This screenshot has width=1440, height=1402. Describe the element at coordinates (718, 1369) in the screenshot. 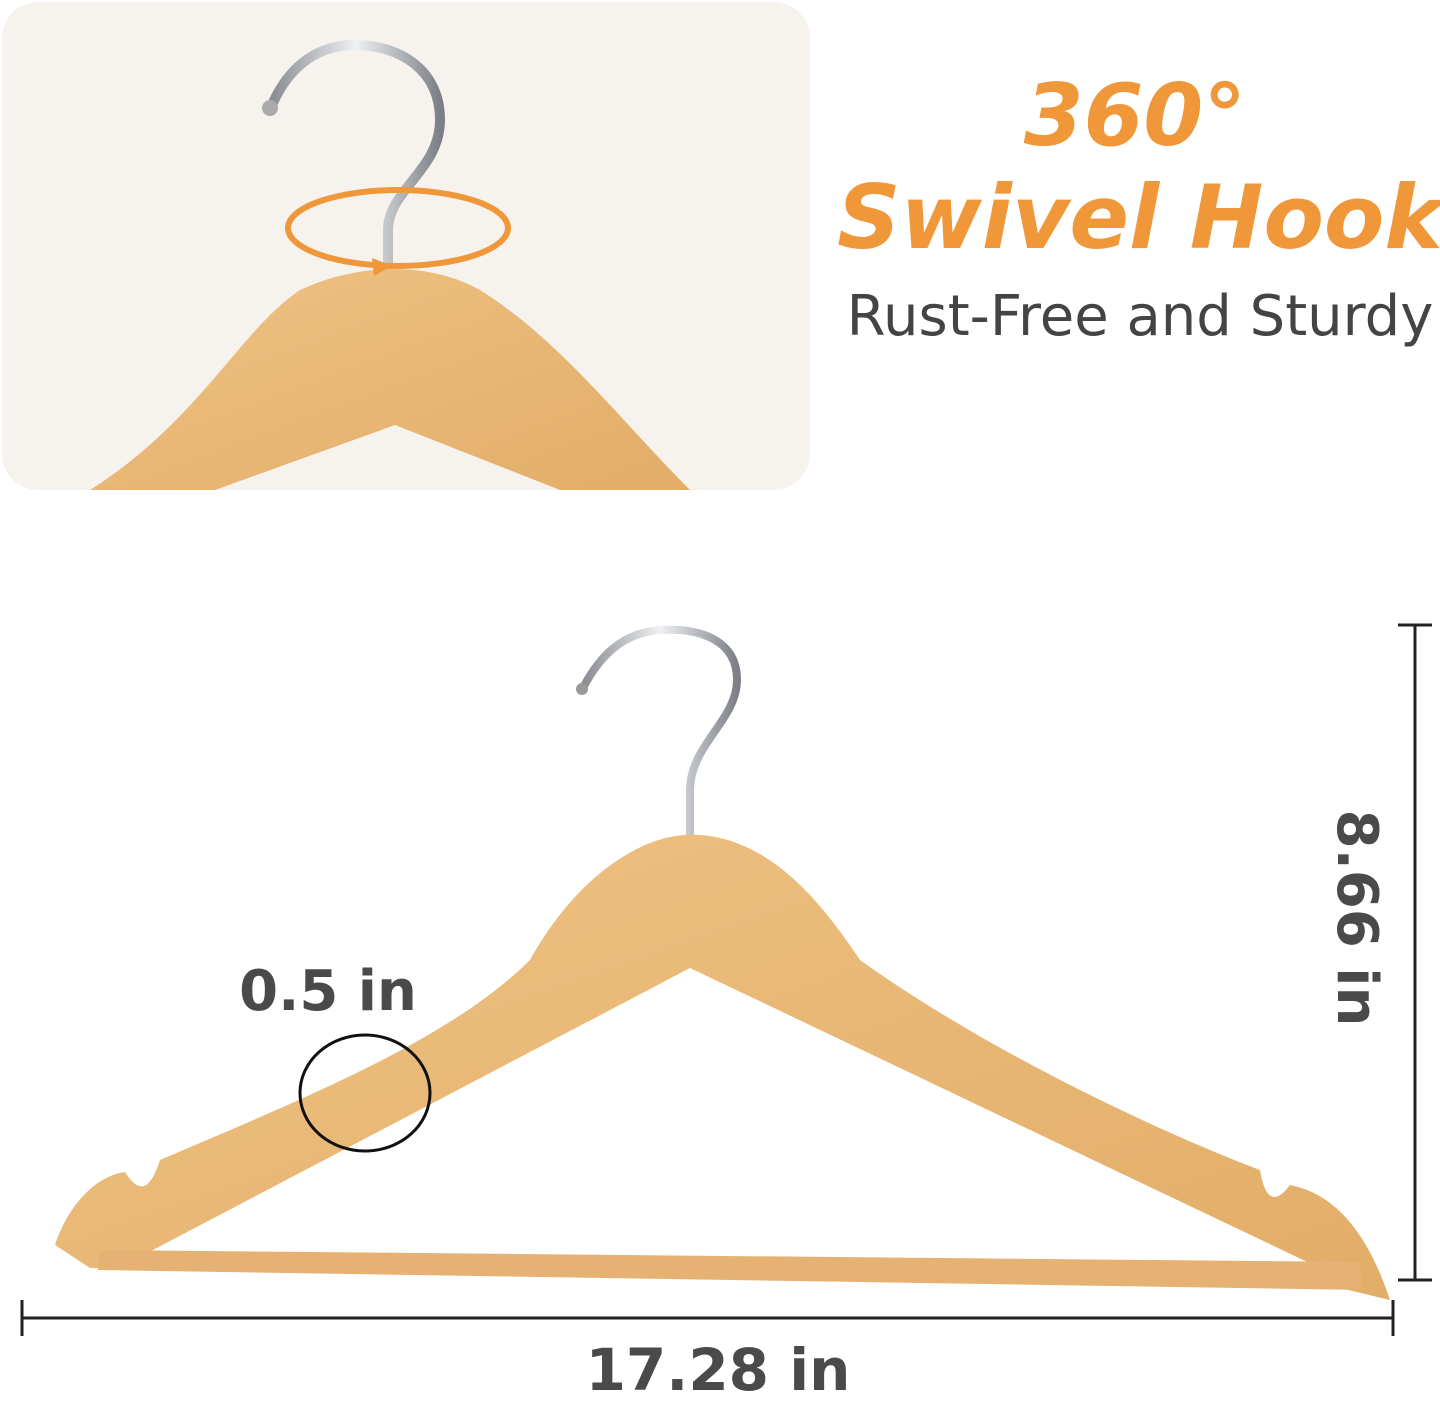

I see `width-label: 17.28 in` at that location.